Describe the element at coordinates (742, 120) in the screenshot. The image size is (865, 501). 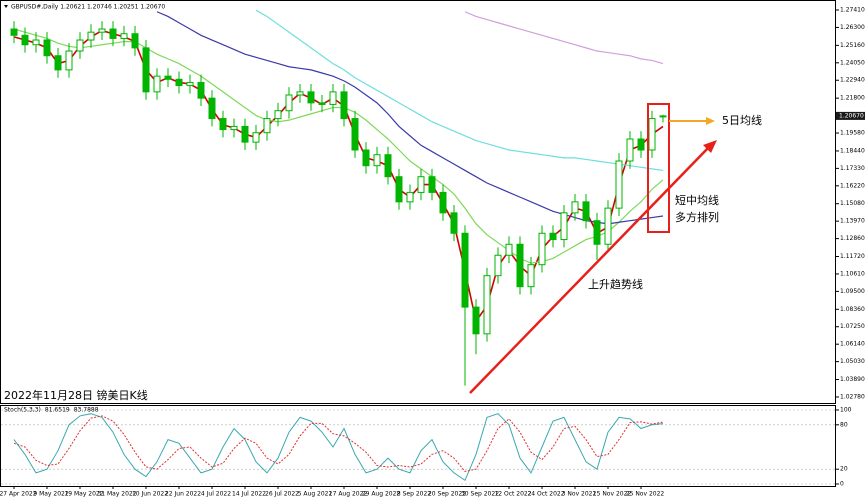
I see `annotation: 5日均线` at that location.